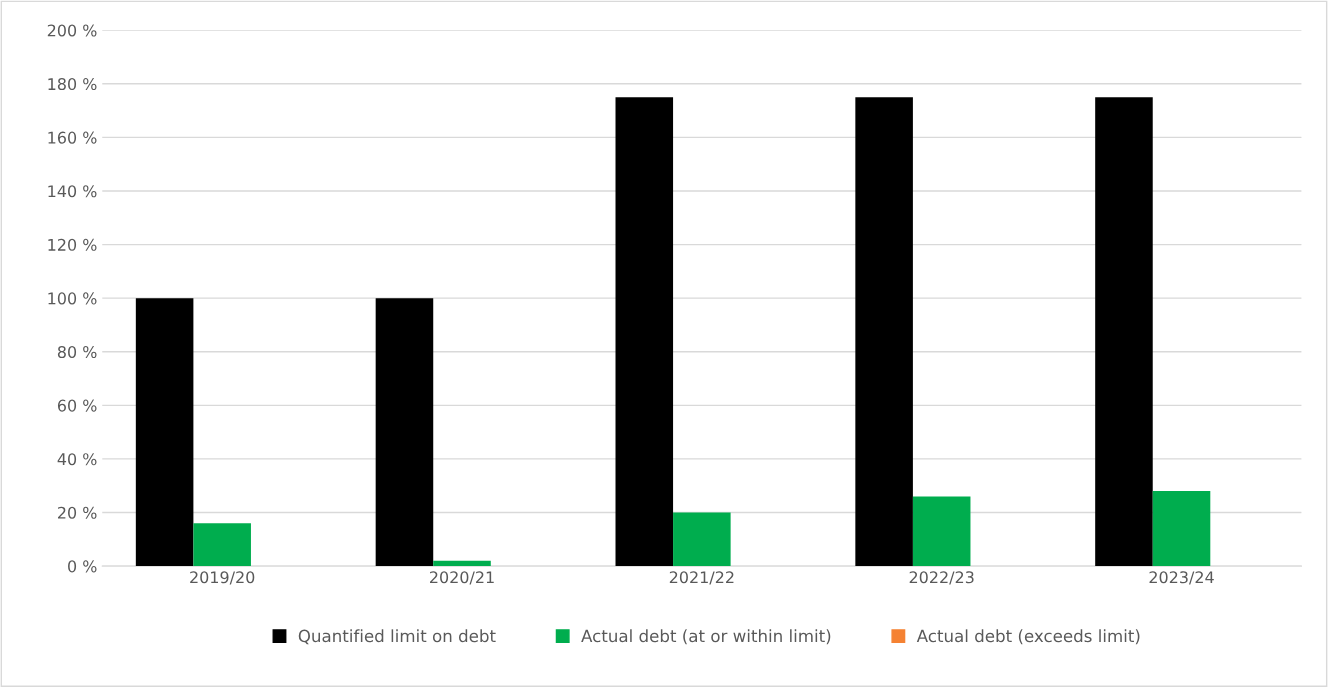 This screenshot has width=1328, height=687. Describe the element at coordinates (941, 578) in the screenshot. I see `x-tick-label: 2022/23` at that location.